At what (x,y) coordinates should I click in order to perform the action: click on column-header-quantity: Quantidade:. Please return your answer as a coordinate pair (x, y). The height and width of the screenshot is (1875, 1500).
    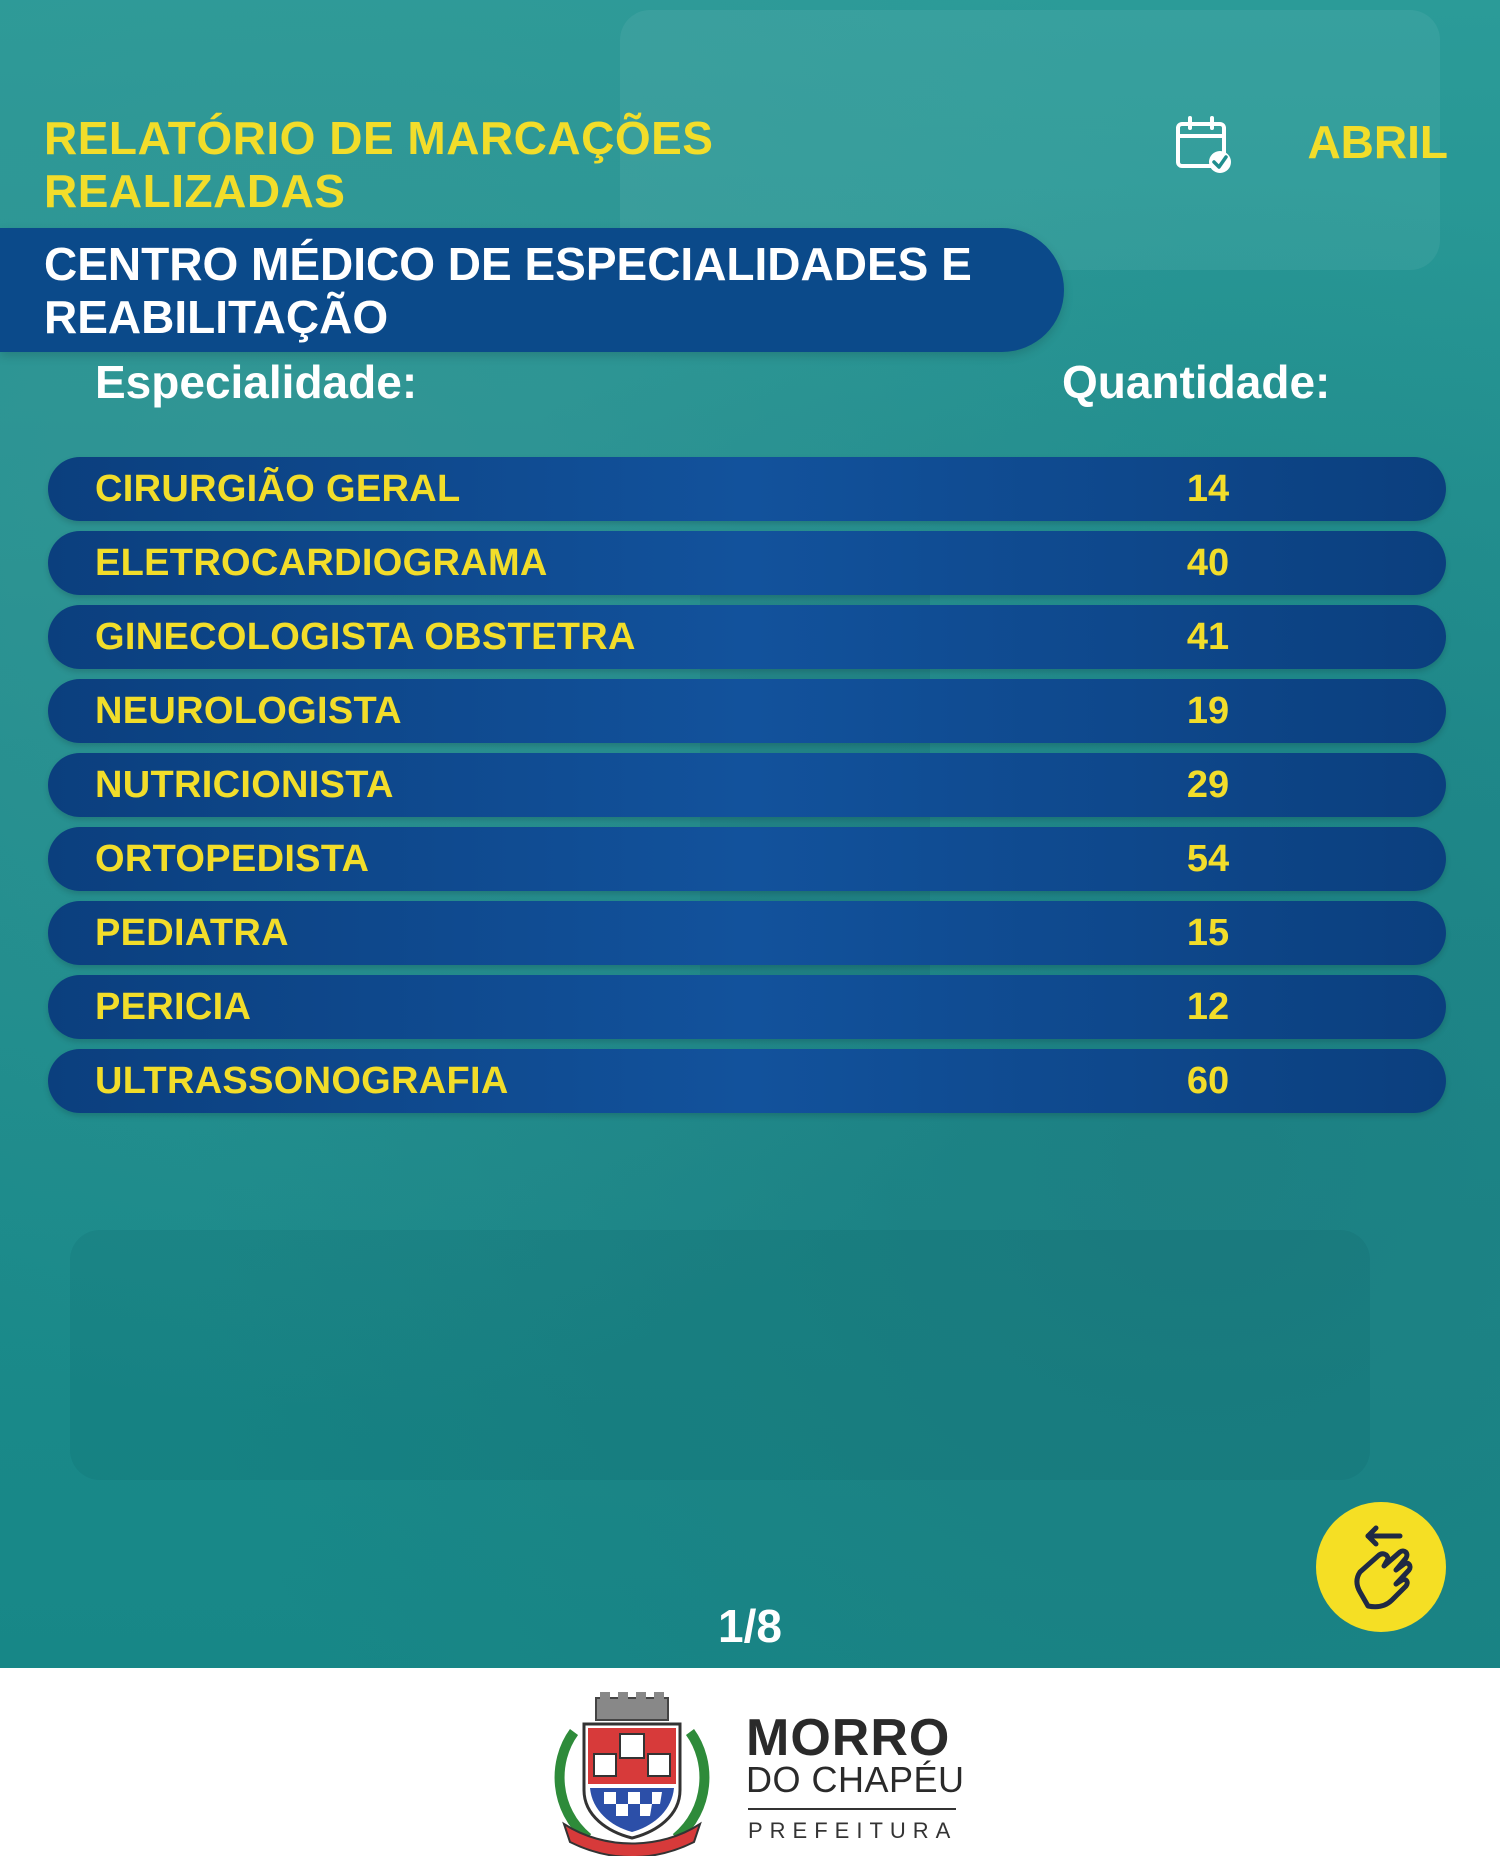
    Looking at the image, I should click on (1196, 382).